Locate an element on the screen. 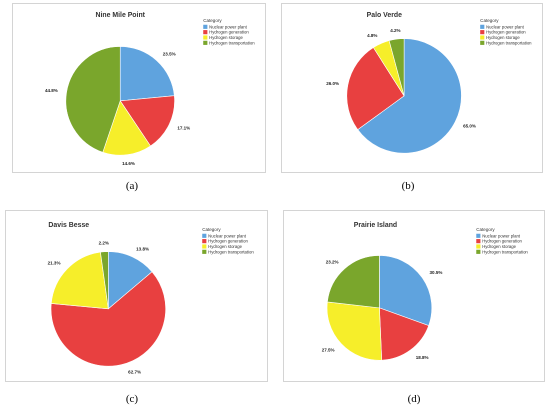 This screenshot has width=550, height=409. caption-c: (c) is located at coordinates (132, 399).